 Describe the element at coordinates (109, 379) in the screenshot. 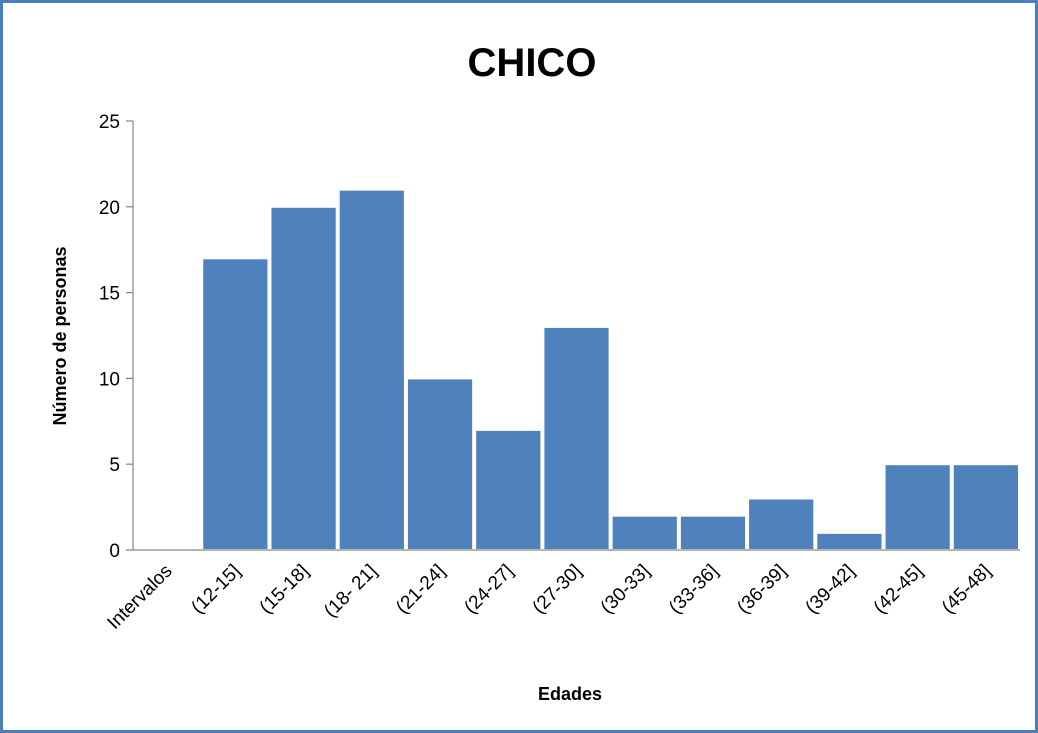

I see `y-tick-label-2: 10` at that location.